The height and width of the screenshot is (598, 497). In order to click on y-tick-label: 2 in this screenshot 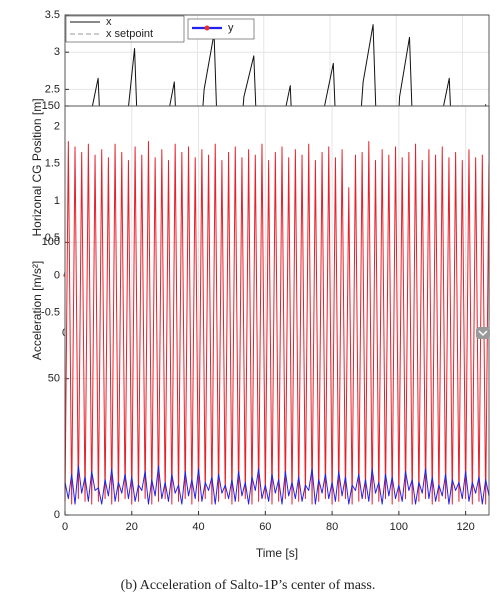, I will do `click(57, 126)`.